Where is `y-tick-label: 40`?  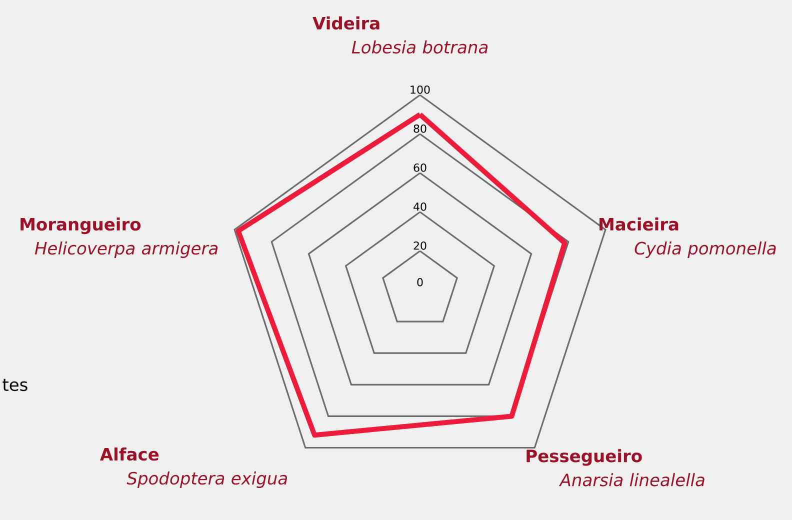
y-tick-label: 40 is located at coordinates (420, 206).